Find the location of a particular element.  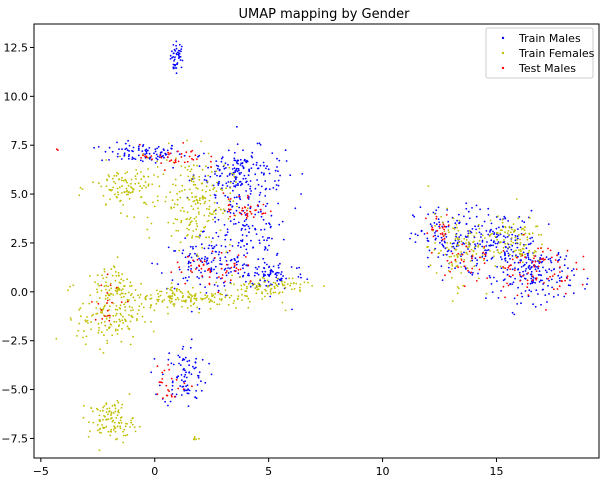

legend-label: Train Males is located at coordinates (549, 38).